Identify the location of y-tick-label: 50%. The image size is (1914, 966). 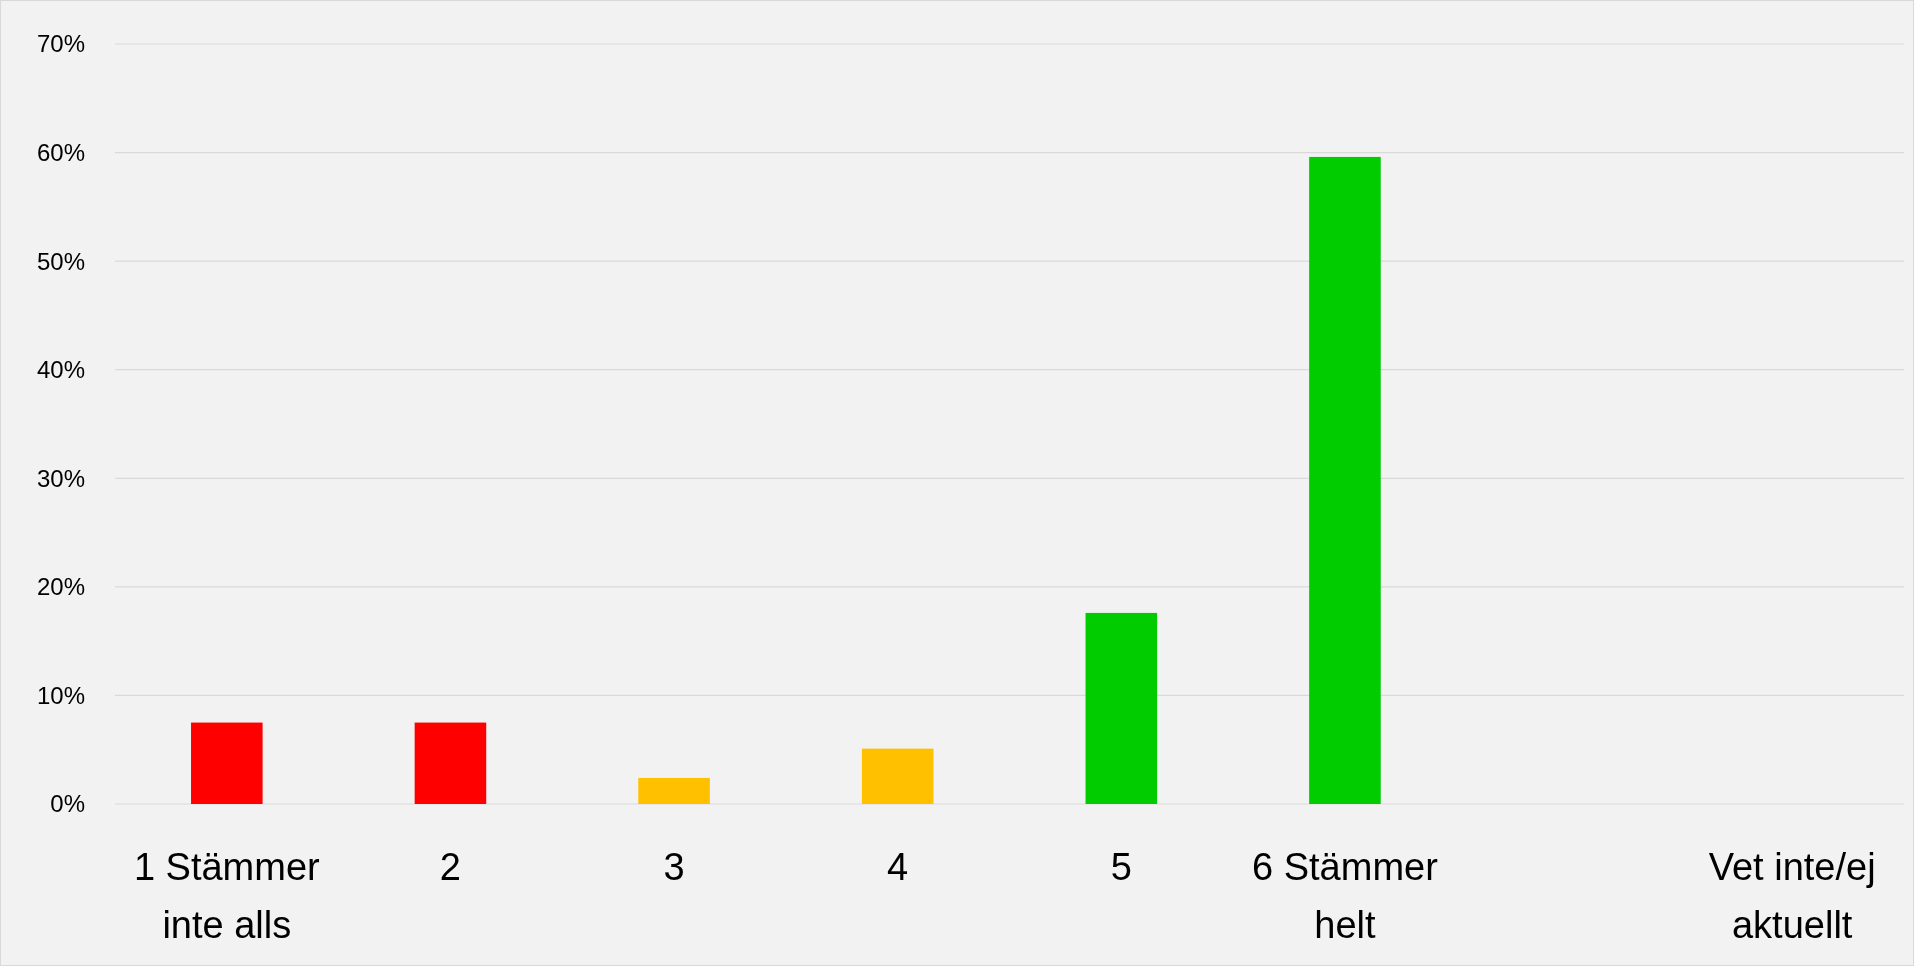
(60, 261).